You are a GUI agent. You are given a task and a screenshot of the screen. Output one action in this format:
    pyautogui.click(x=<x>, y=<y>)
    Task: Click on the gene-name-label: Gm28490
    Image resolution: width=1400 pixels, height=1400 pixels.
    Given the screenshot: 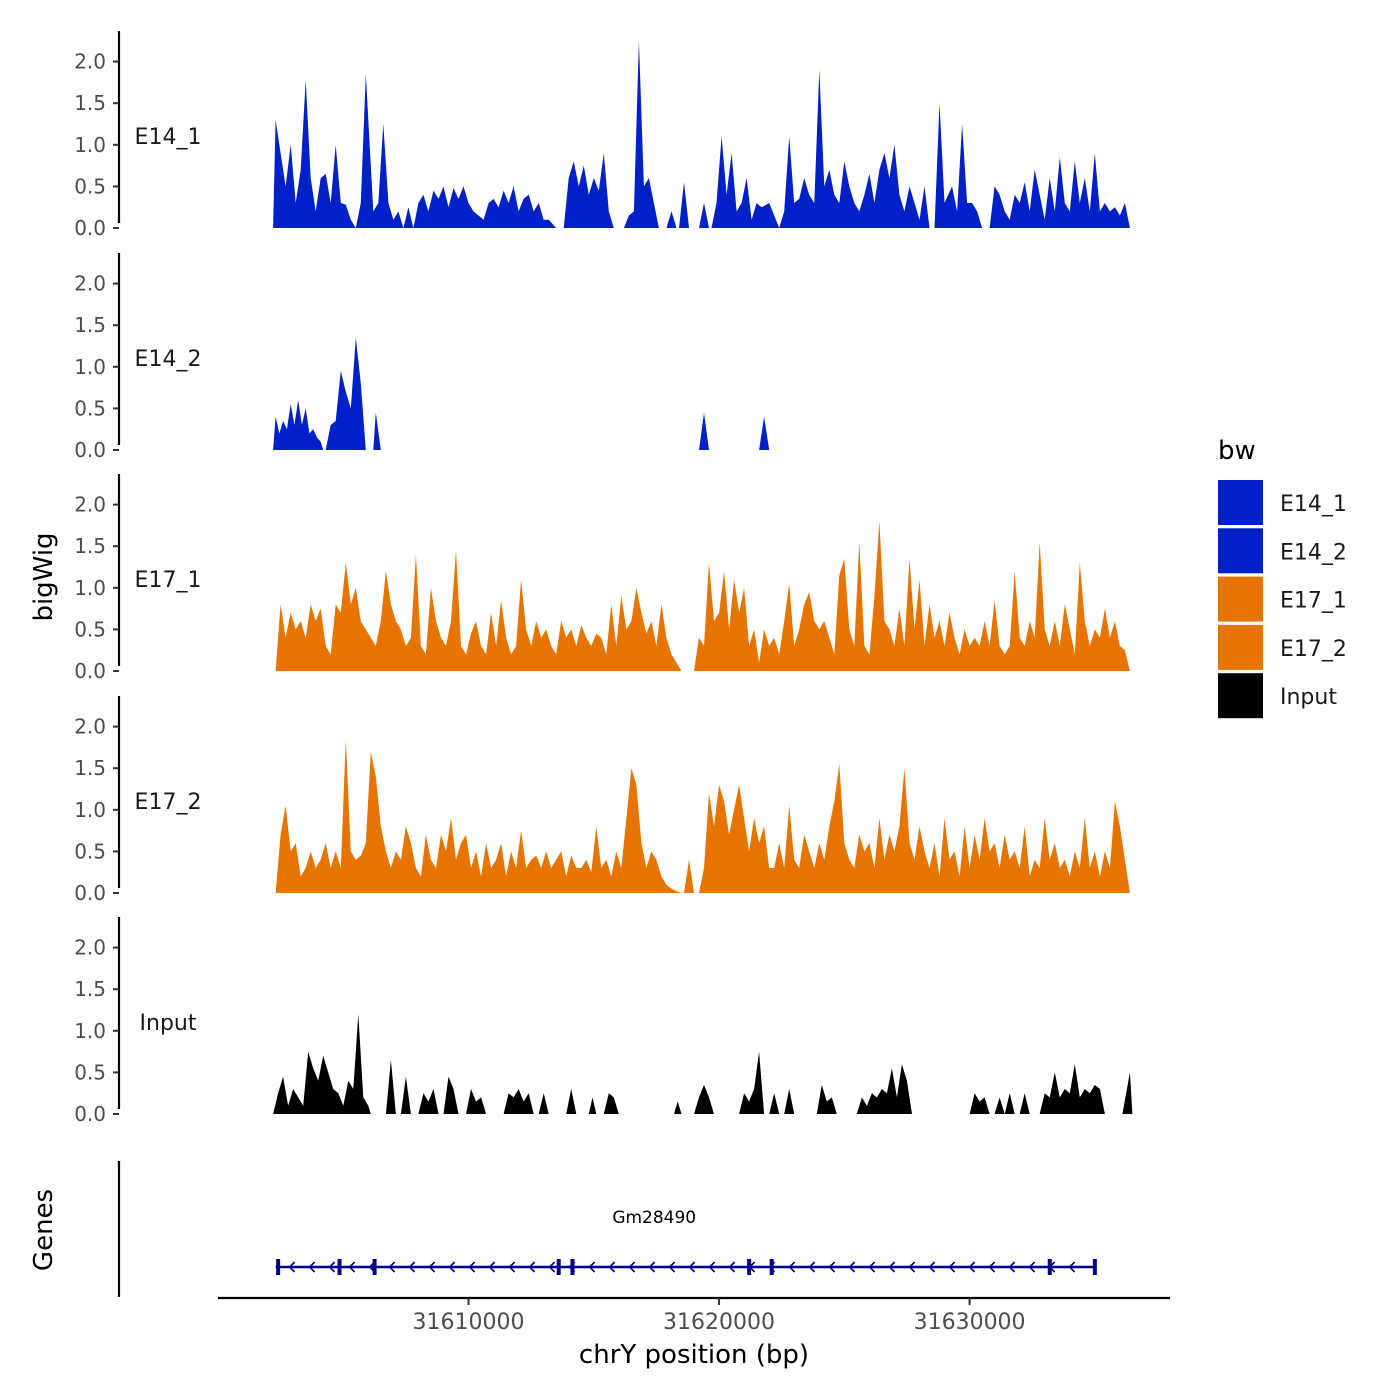 What is the action you would take?
    pyautogui.click(x=654, y=1218)
    